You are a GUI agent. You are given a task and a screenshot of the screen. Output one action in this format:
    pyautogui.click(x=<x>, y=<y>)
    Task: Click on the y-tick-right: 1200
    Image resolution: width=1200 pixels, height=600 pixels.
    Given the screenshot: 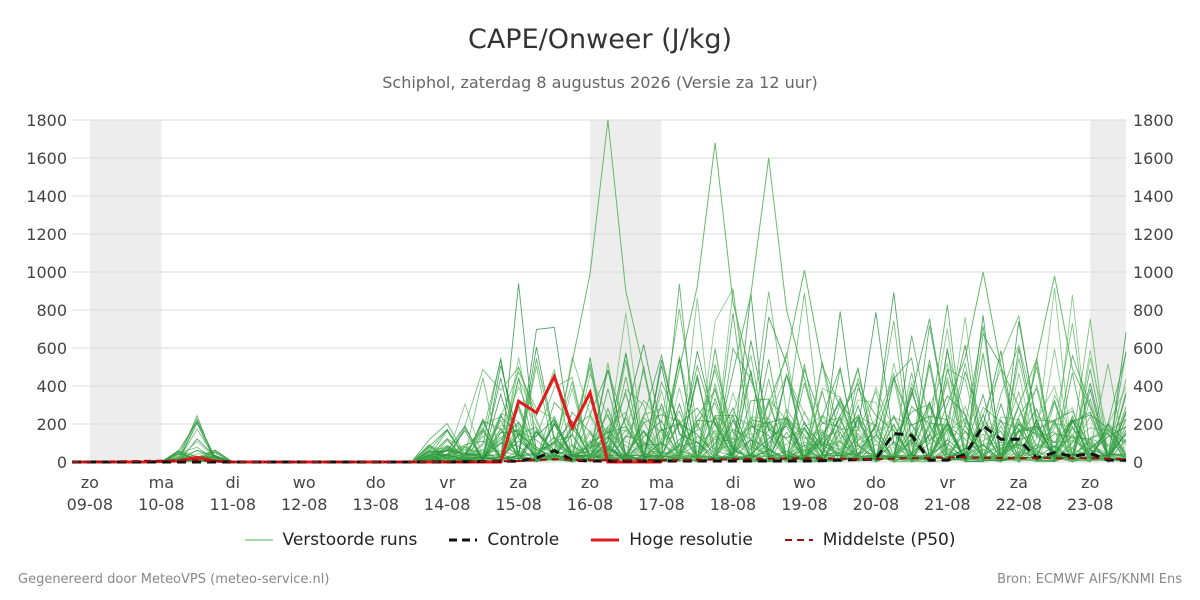 What is the action you would take?
    pyautogui.click(x=1153, y=234)
    